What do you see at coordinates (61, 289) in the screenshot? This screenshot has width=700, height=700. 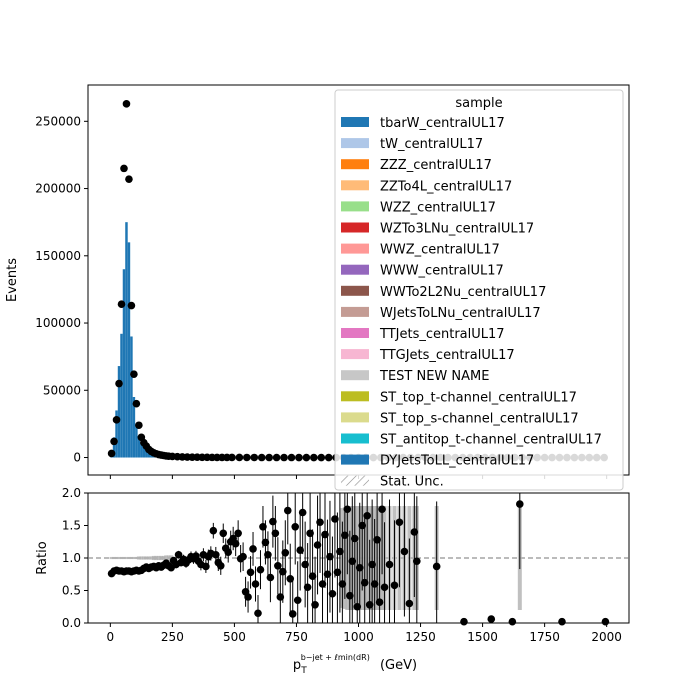 I see `main-y-ticks: 0 50000 100000 150000 200000 250000` at bounding box center [61, 289].